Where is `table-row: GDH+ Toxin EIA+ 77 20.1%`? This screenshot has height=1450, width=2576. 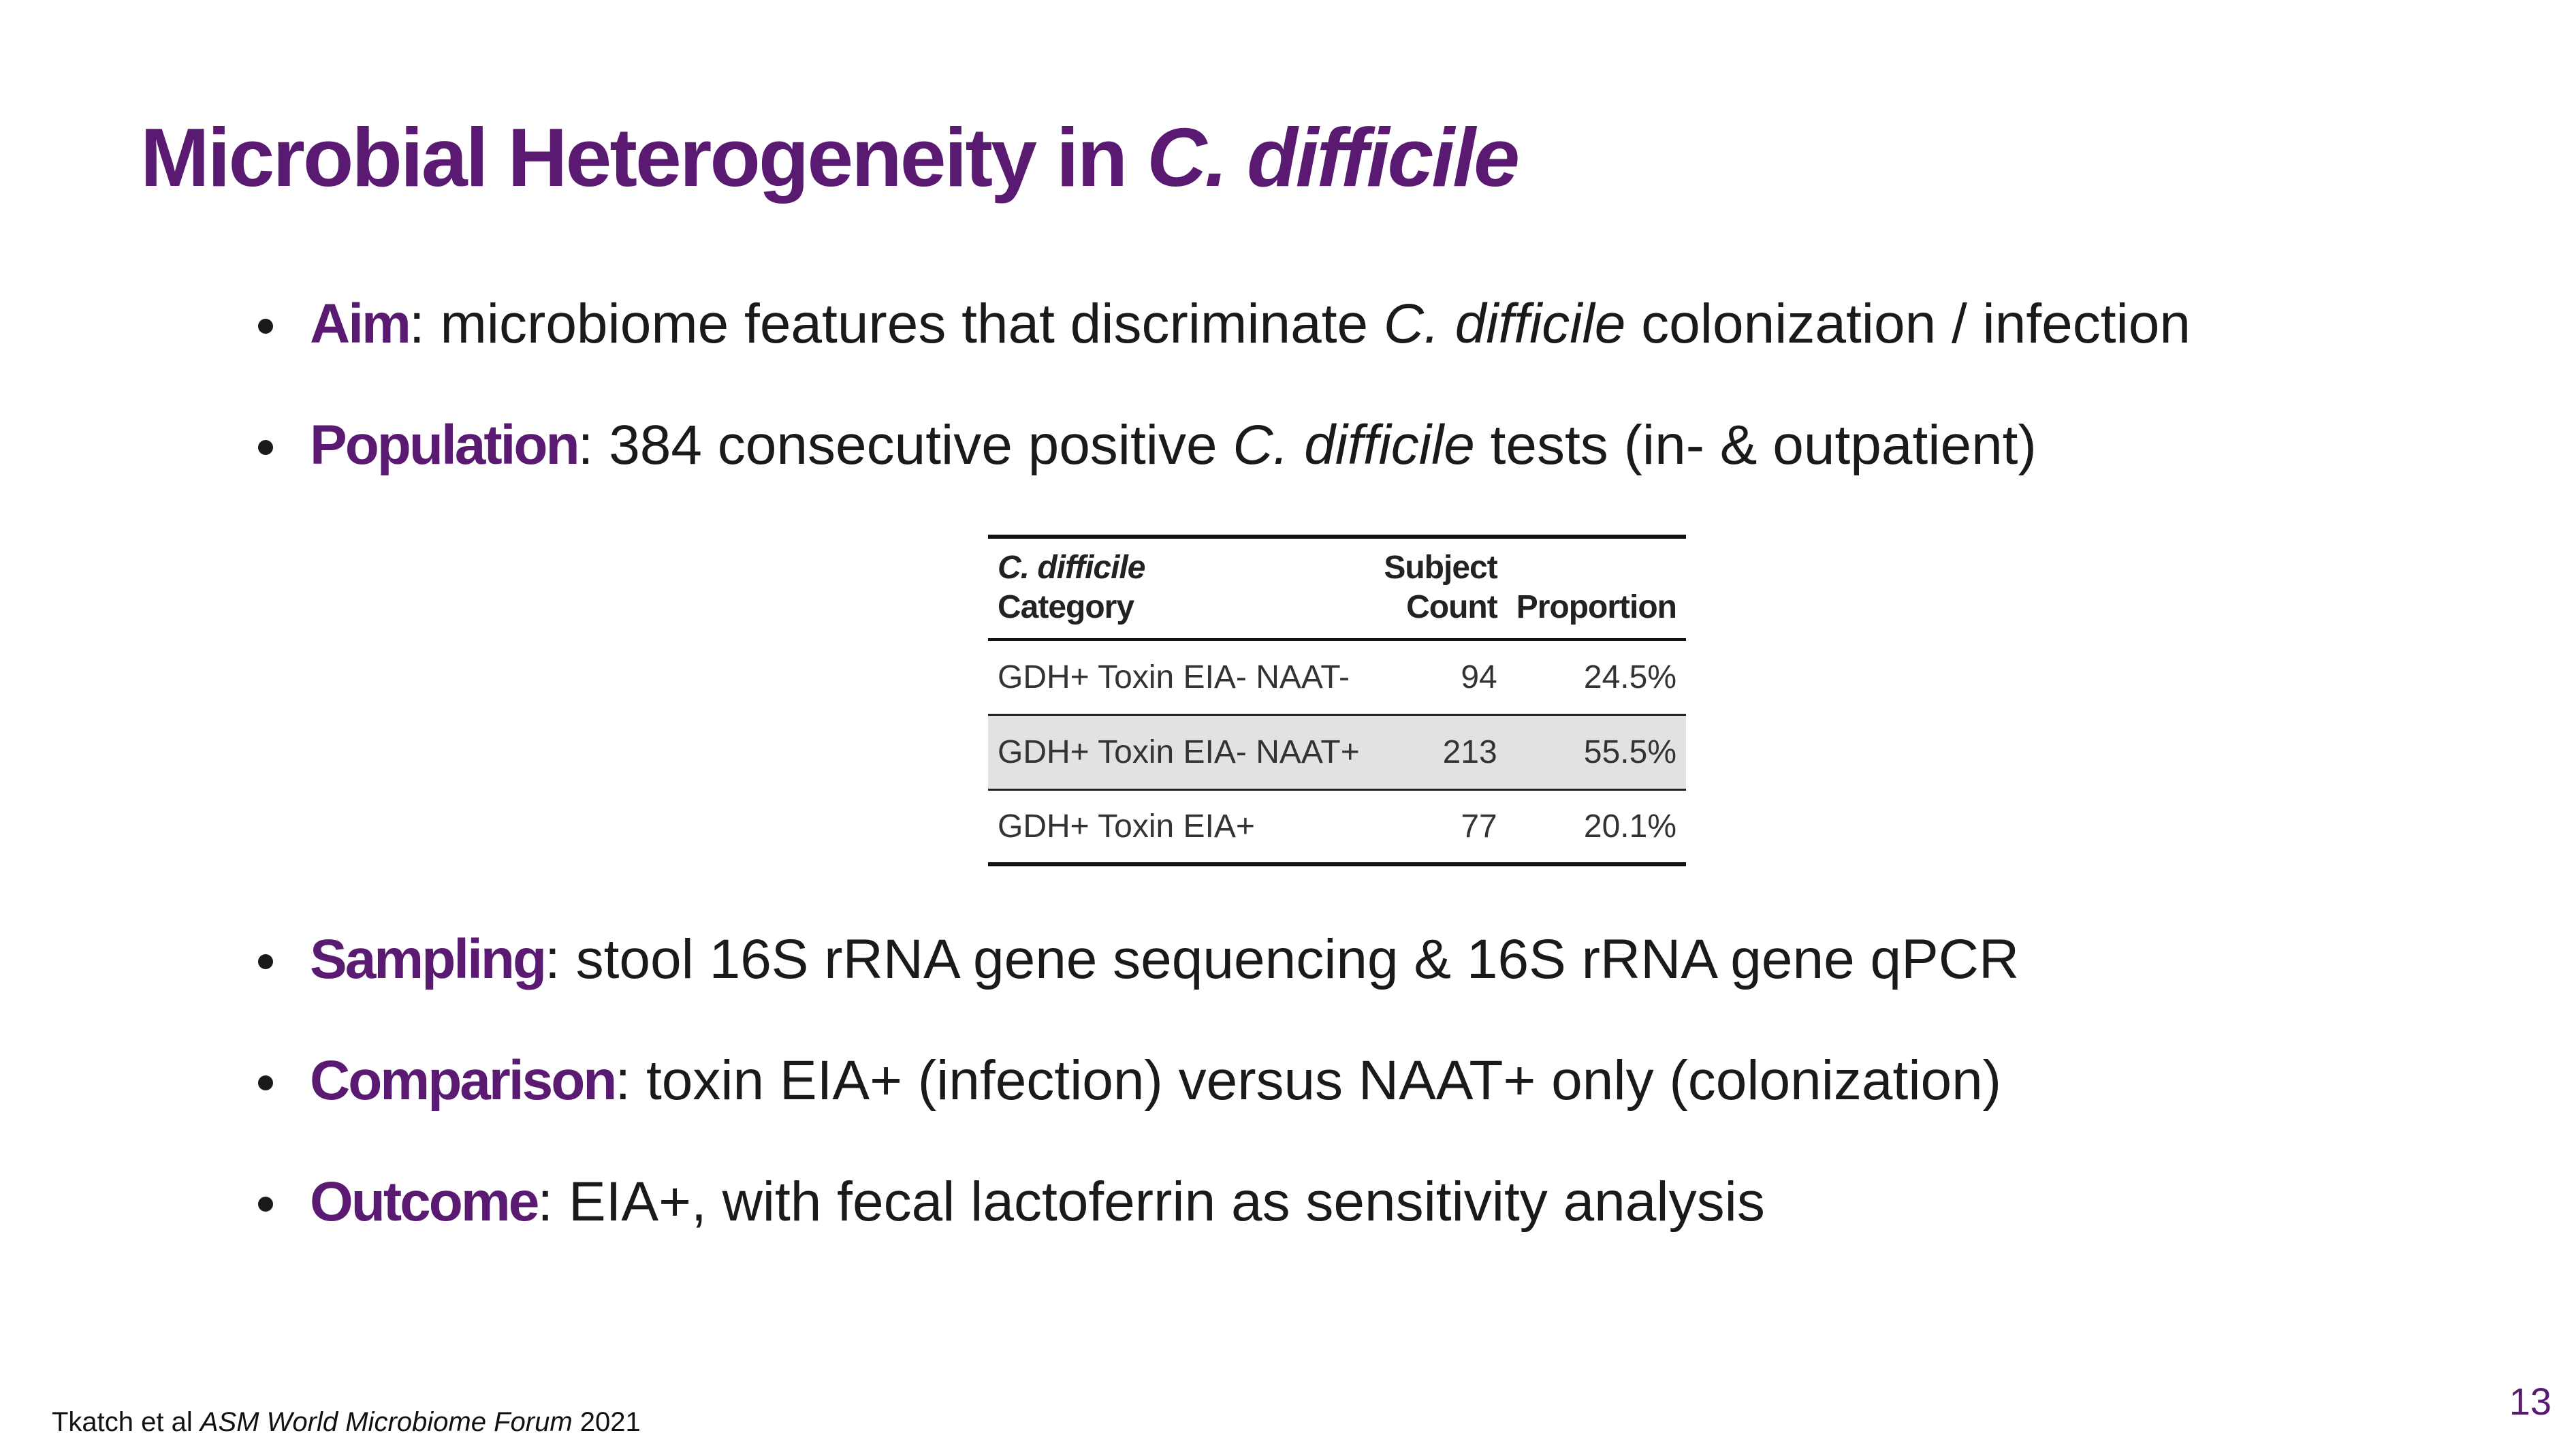 table-row: GDH+ Toxin EIA+ 77 20.1% is located at coordinates (1337, 826).